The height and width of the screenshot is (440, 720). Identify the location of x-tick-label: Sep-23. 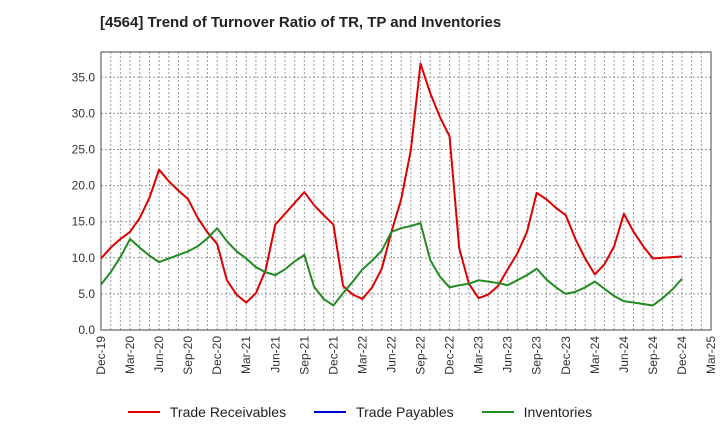
(537, 355).